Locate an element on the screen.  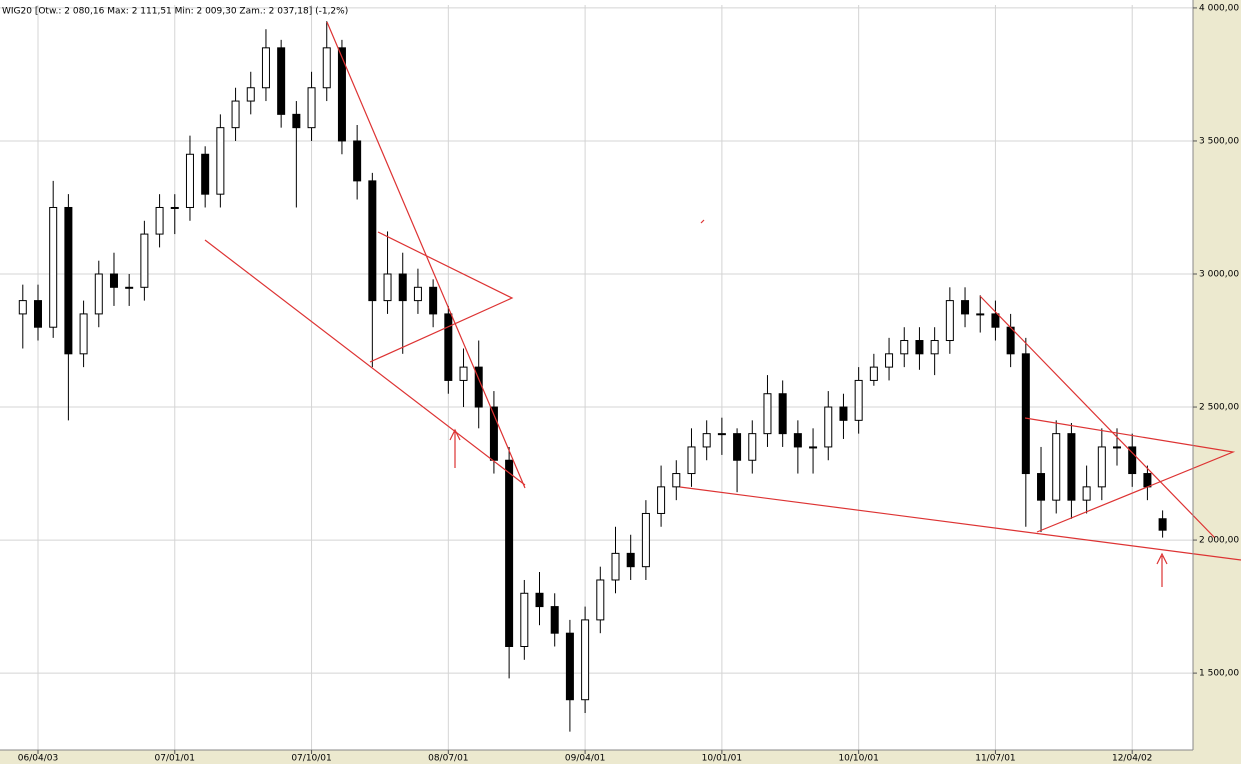
y-tick-label: 1 500,00 is located at coordinates (1219, 674).